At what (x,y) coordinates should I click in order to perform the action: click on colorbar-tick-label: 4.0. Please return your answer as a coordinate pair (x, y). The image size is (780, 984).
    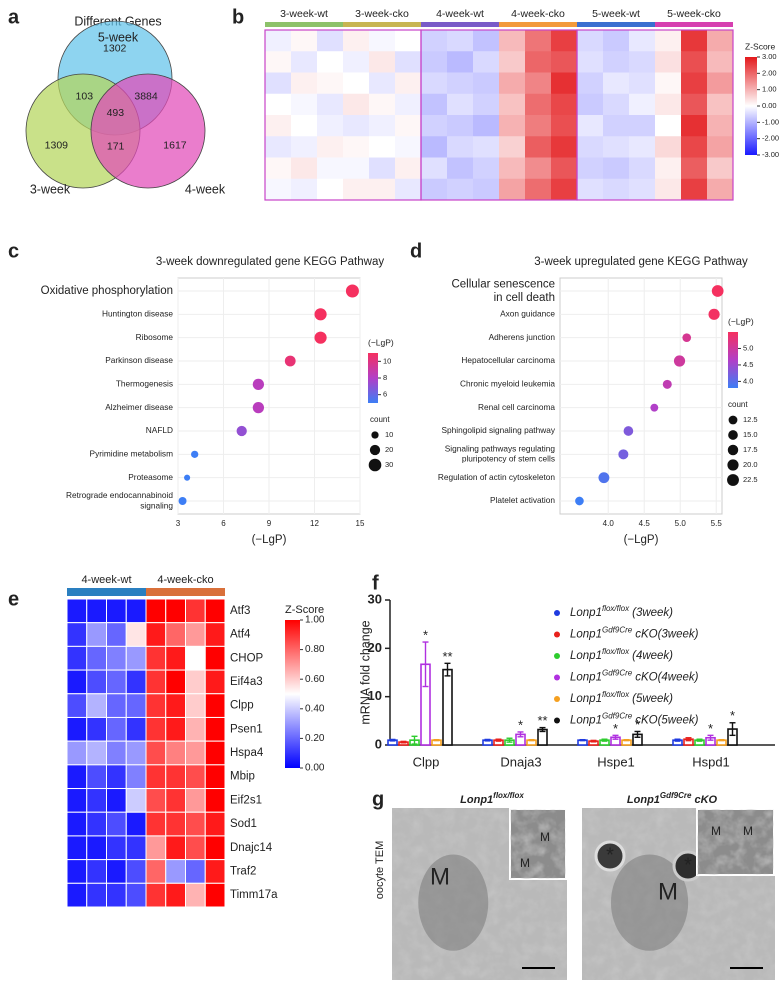
    Looking at the image, I should click on (748, 380).